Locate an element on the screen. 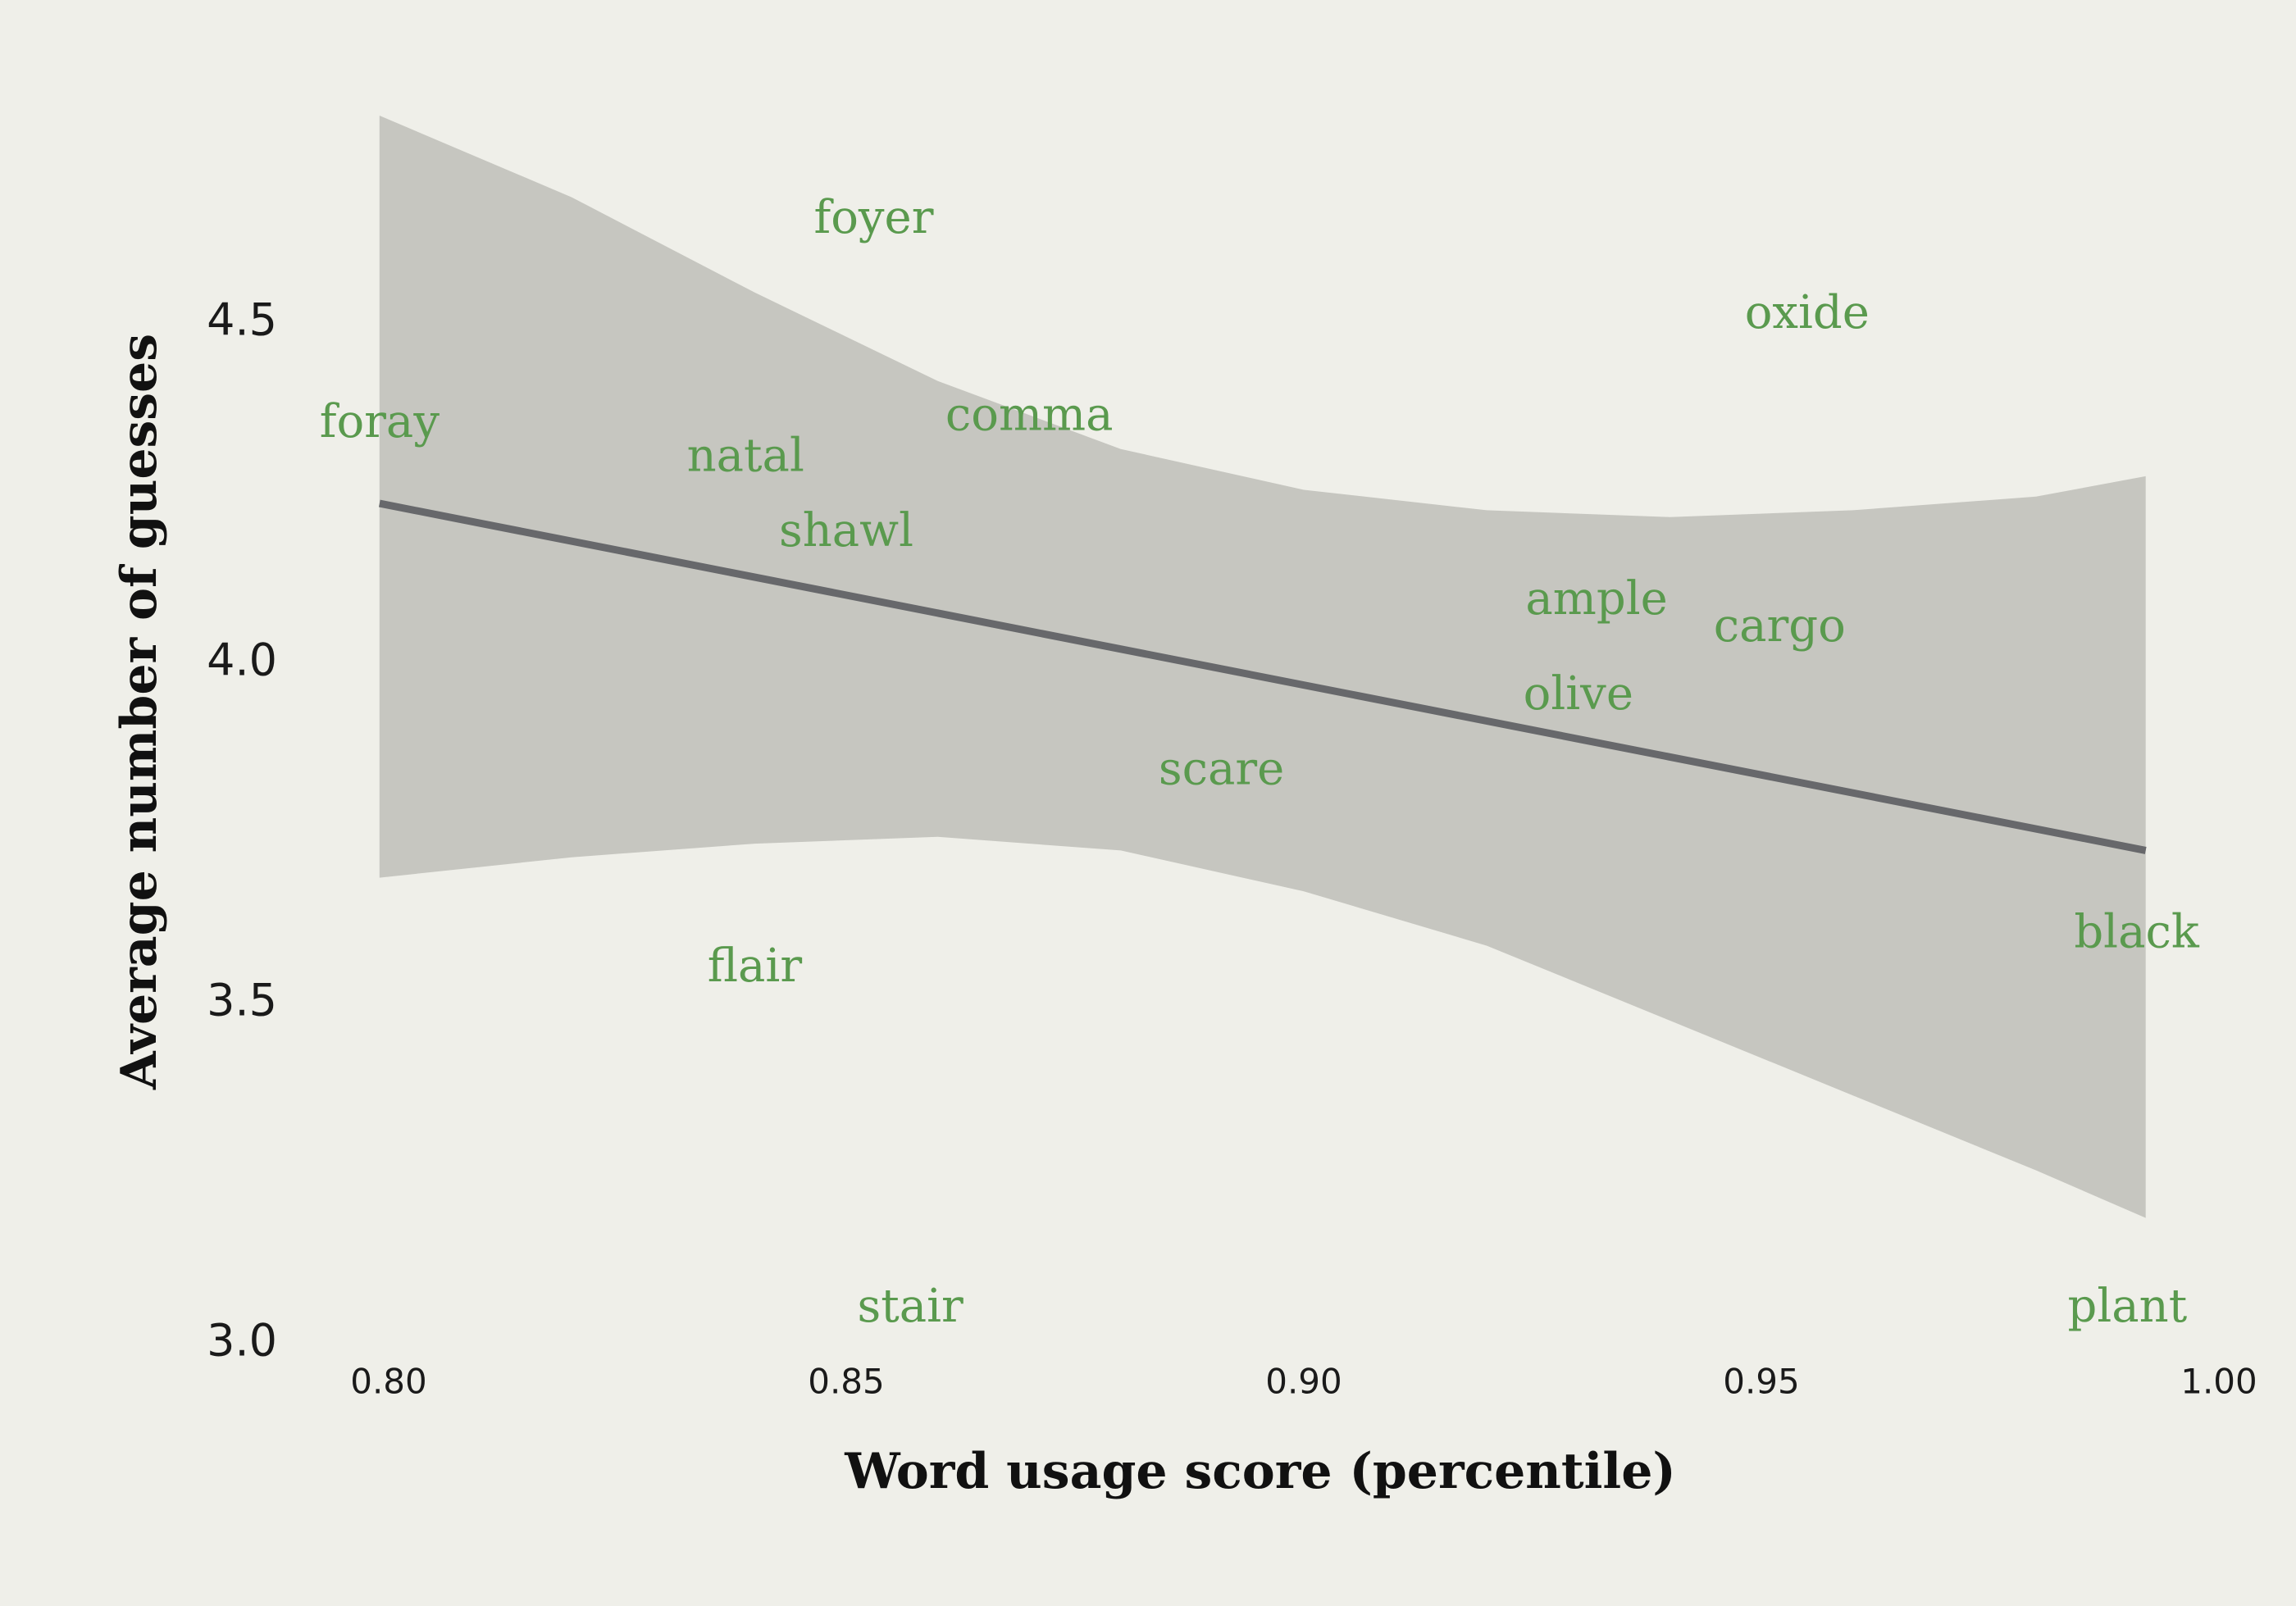 The image size is (2296, 1606). y-axis-title: Average number of guesses is located at coordinates (139, 712).